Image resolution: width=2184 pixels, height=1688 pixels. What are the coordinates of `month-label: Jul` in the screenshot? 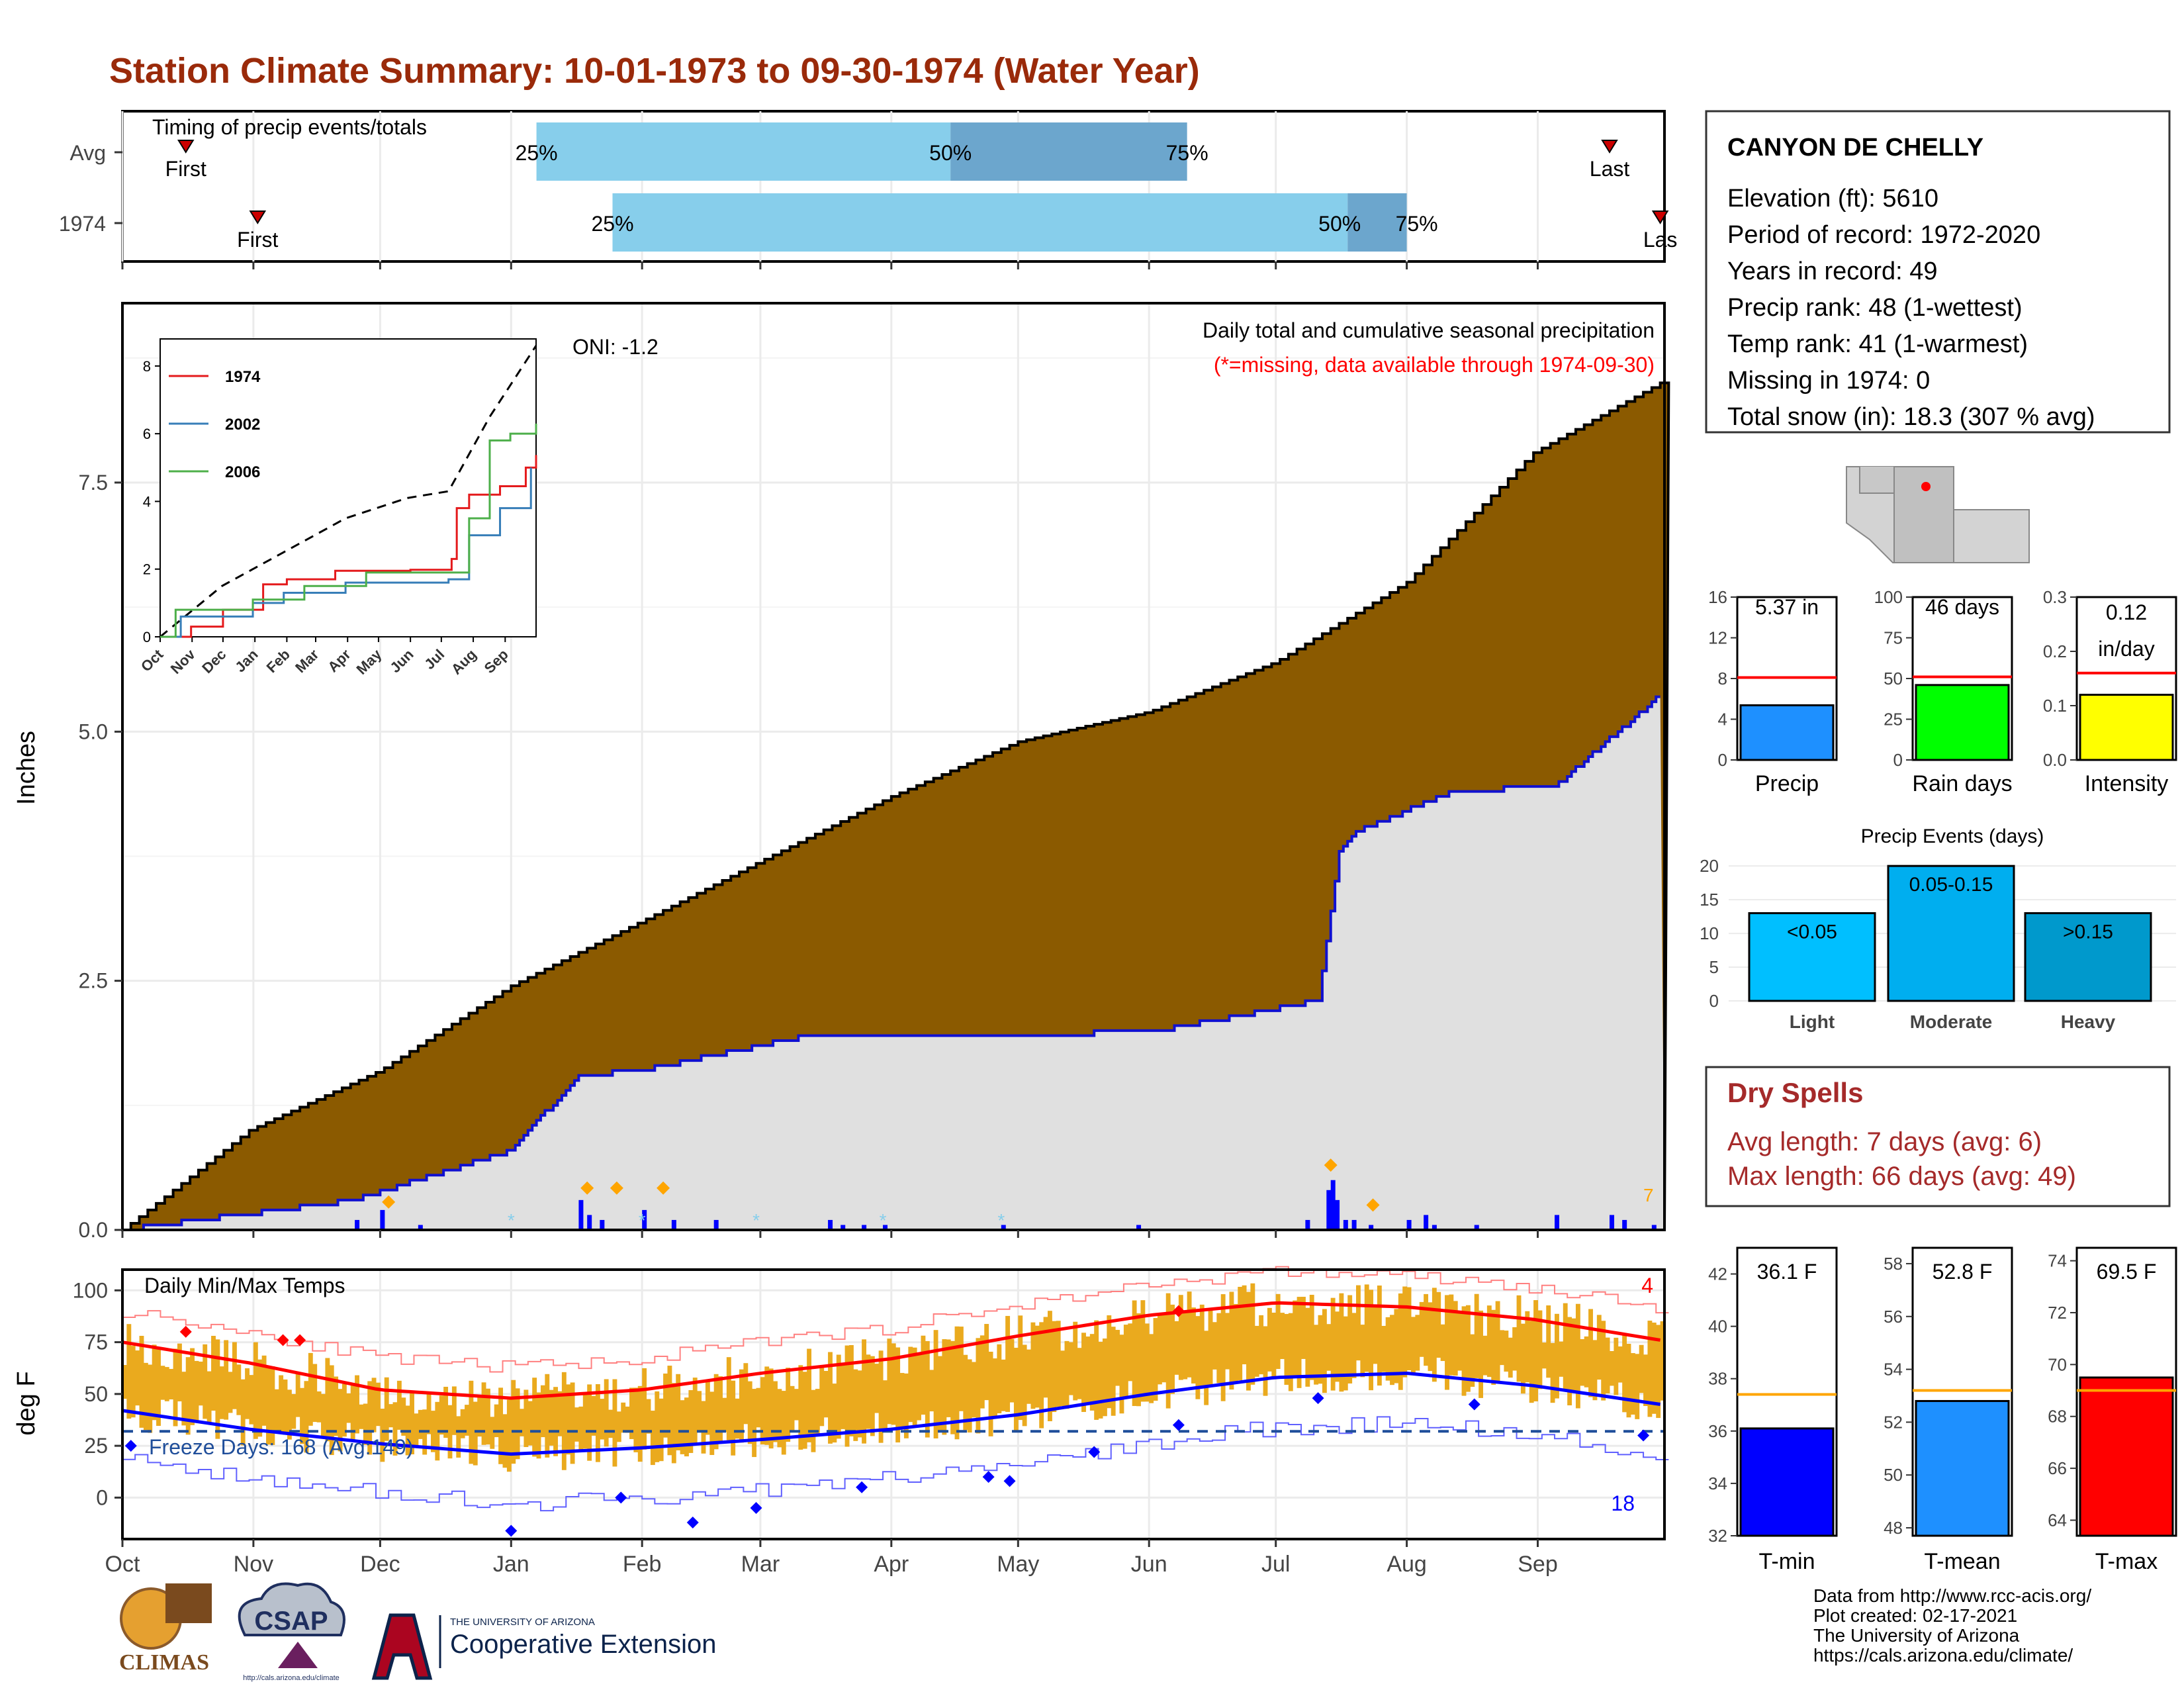 It's located at (1275, 1564).